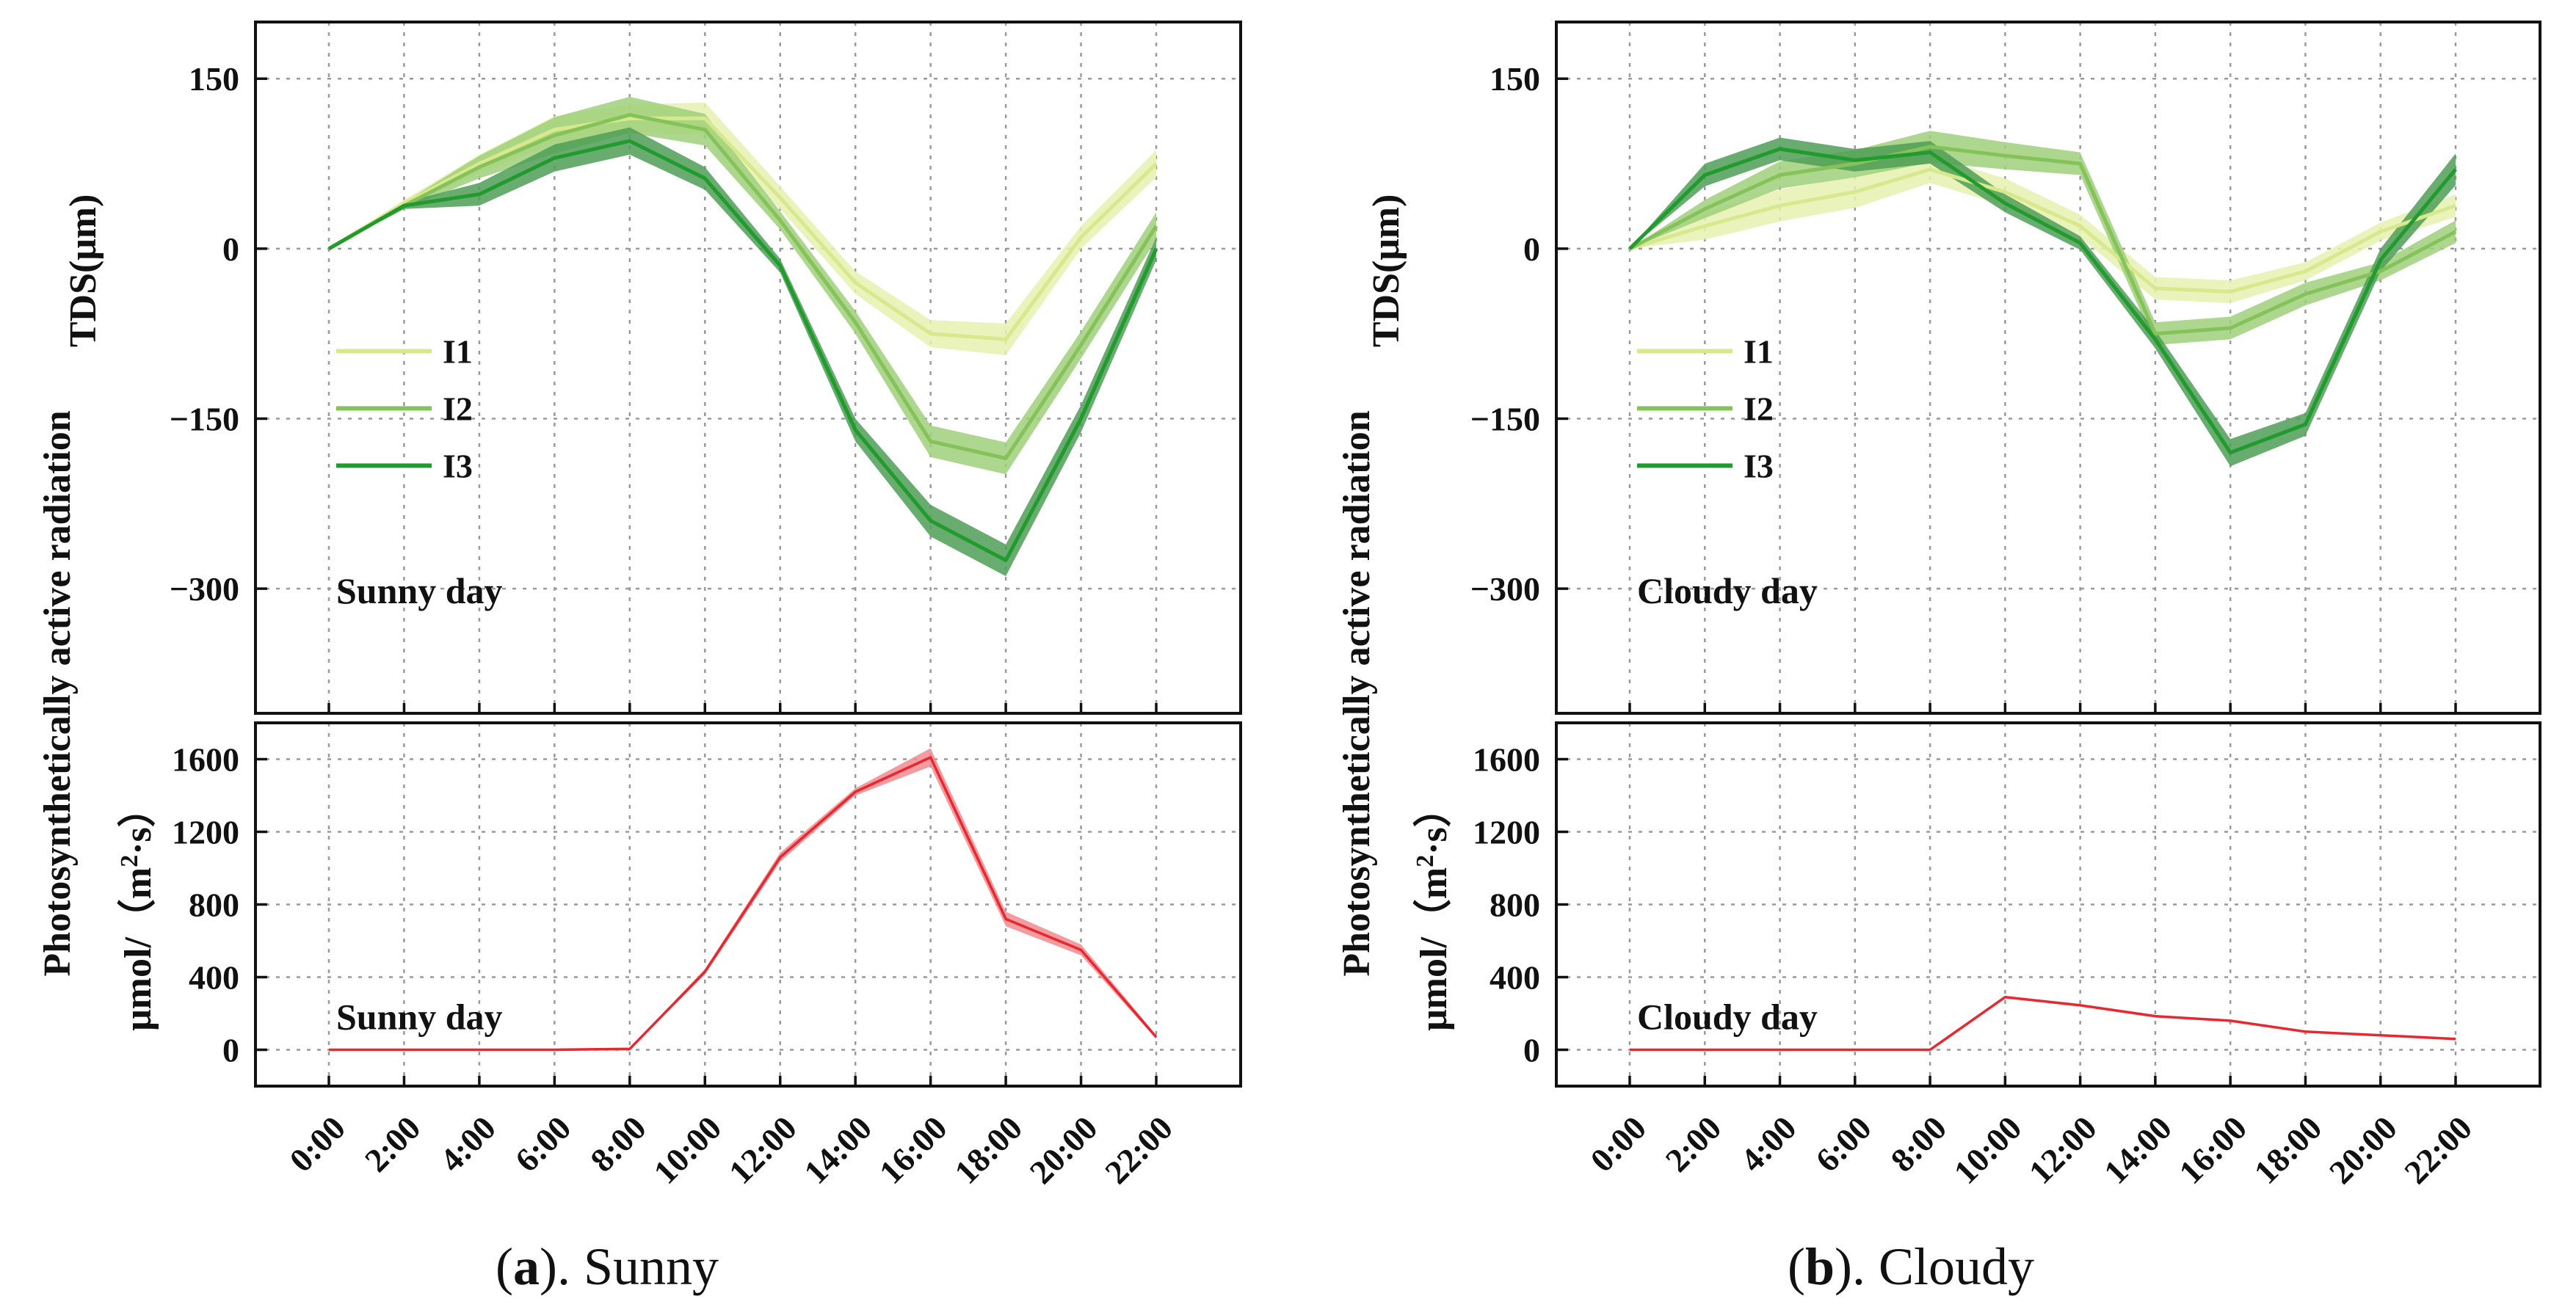 This screenshot has height=1307, width=2576. I want to click on panel-b-par-ytick-label: 800, so click(1515, 905).